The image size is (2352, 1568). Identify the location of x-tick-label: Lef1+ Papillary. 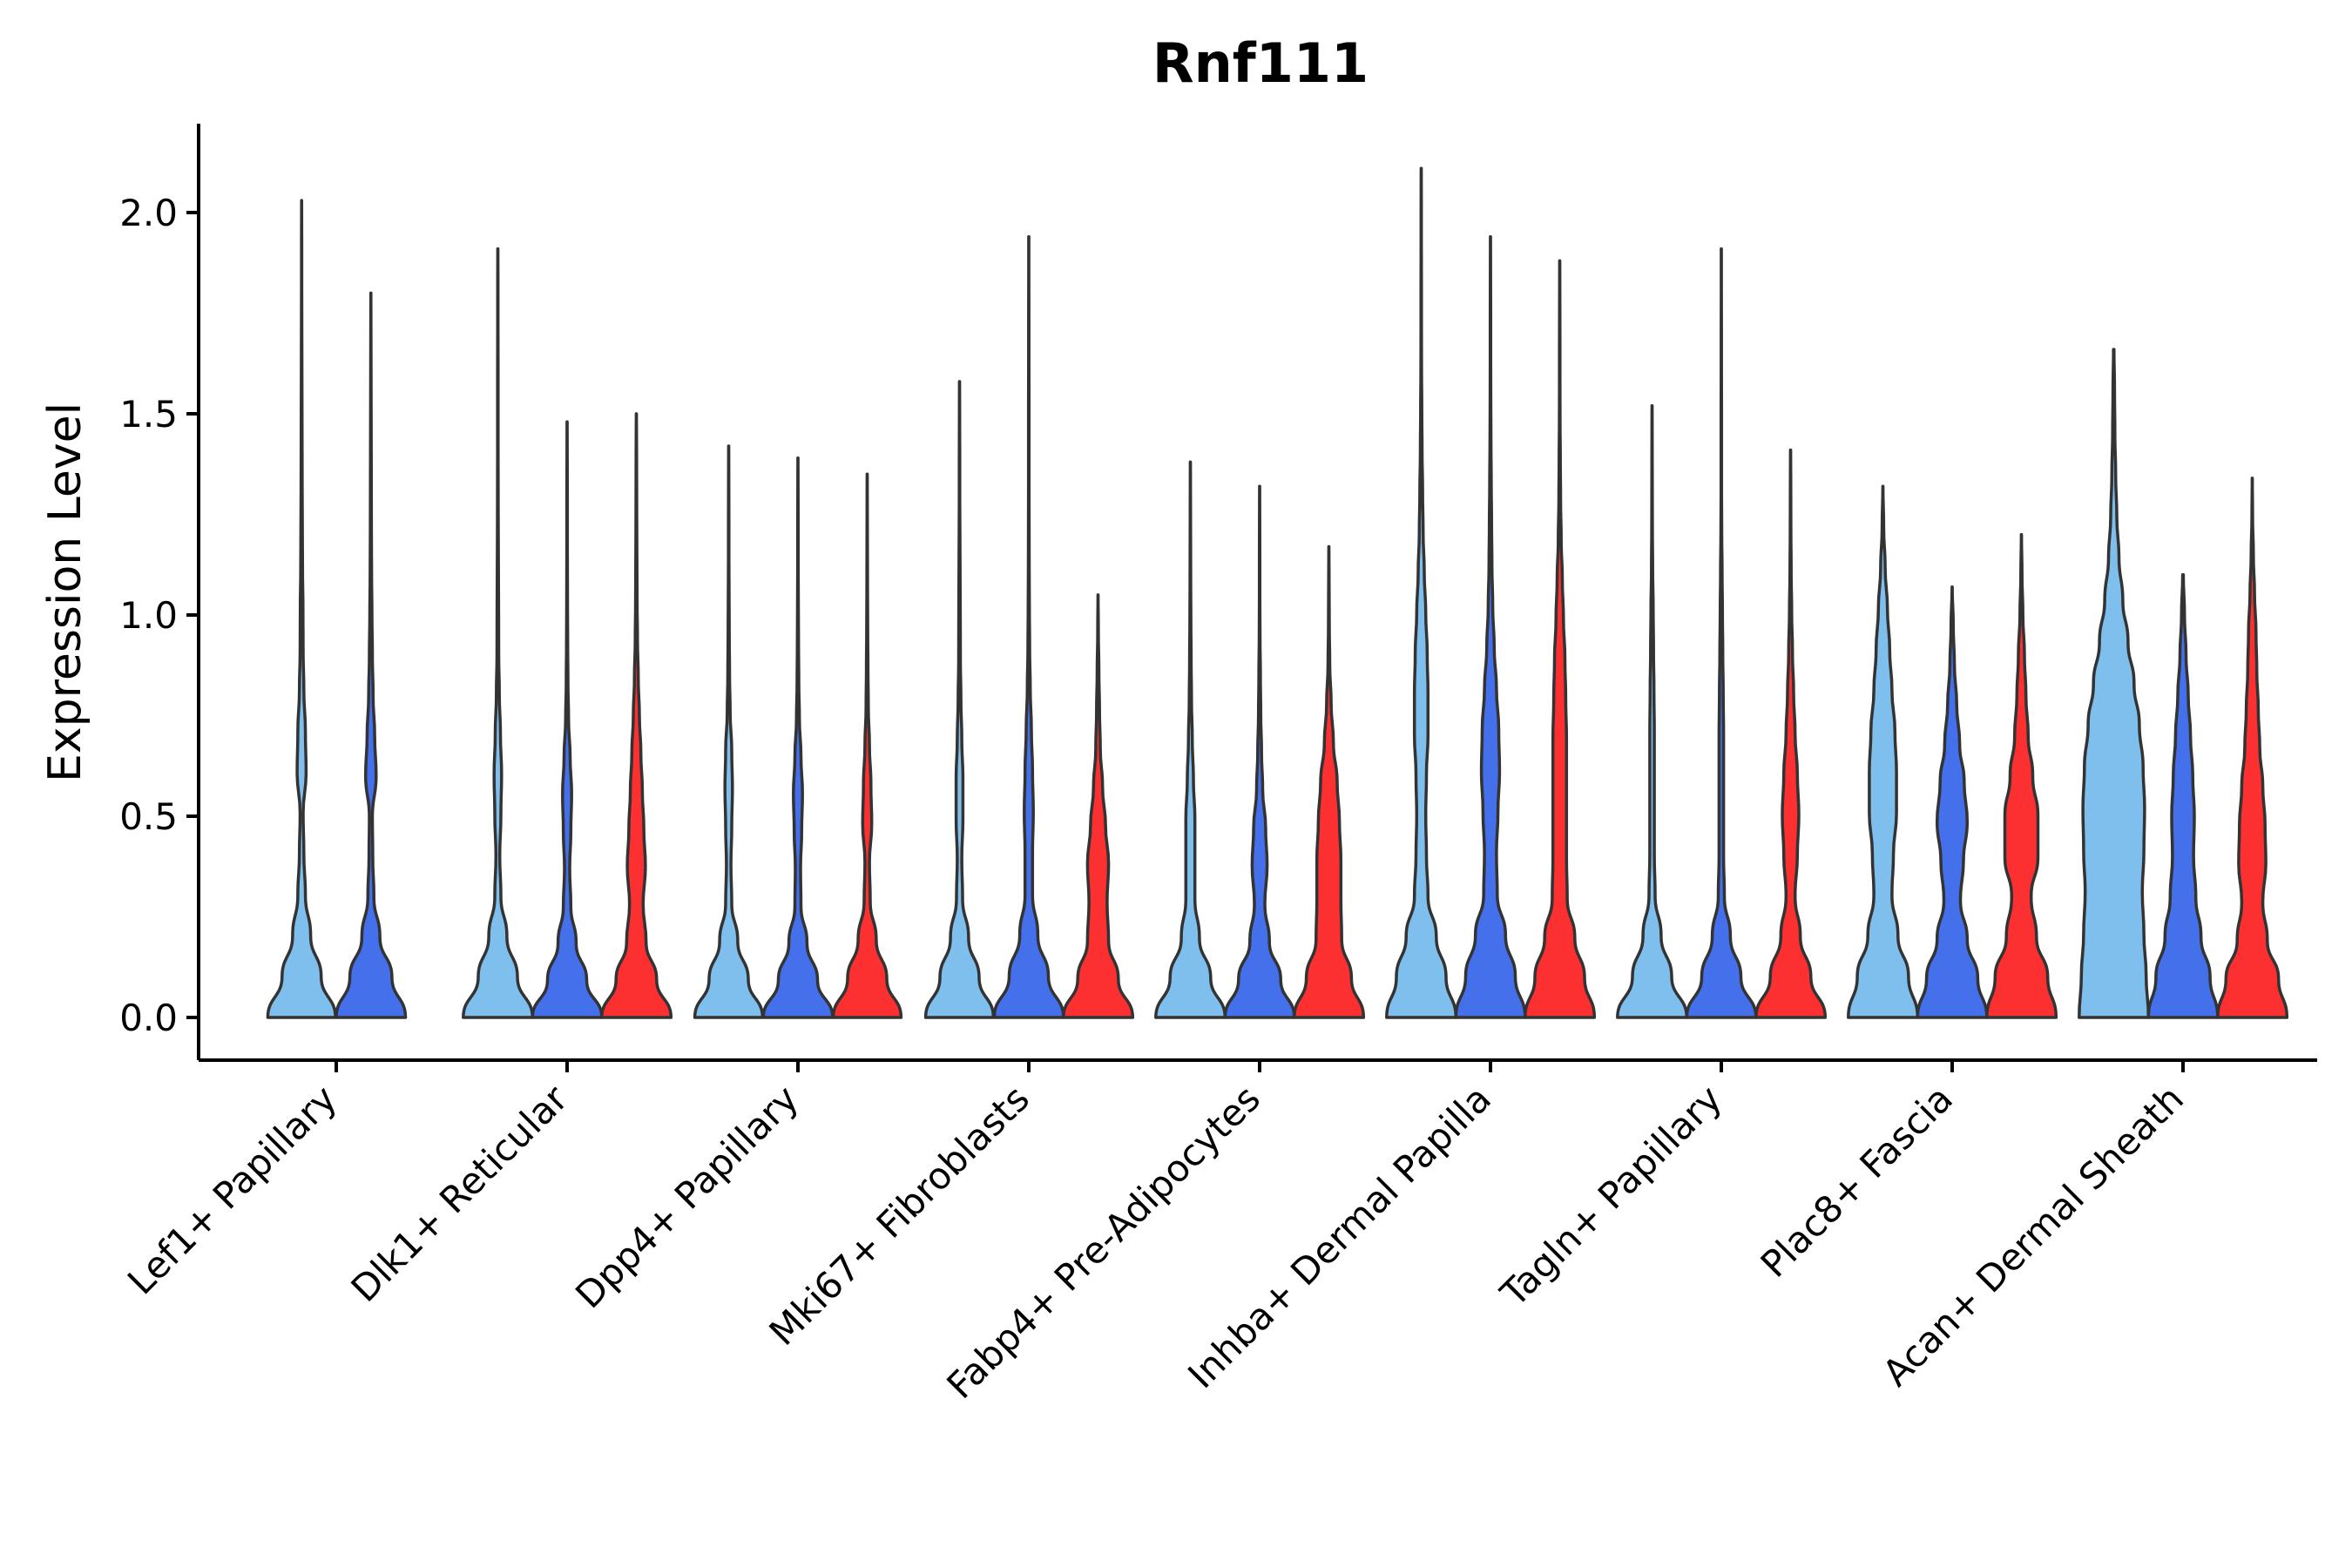
(232, 1189).